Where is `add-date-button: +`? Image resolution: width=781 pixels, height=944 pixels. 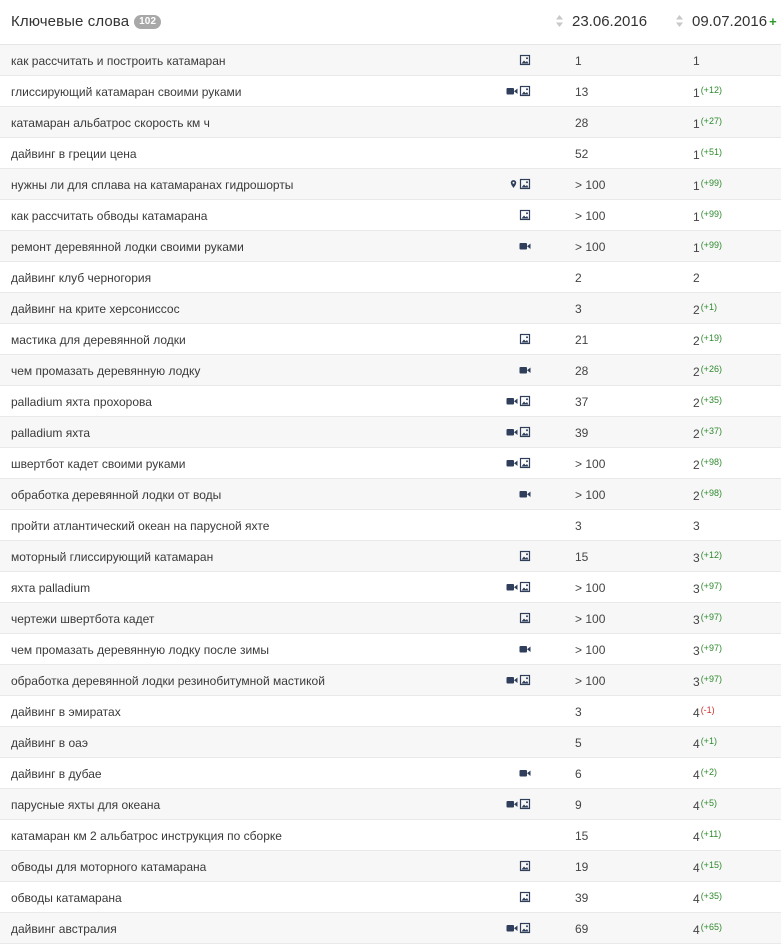 add-date-button: + is located at coordinates (773, 21).